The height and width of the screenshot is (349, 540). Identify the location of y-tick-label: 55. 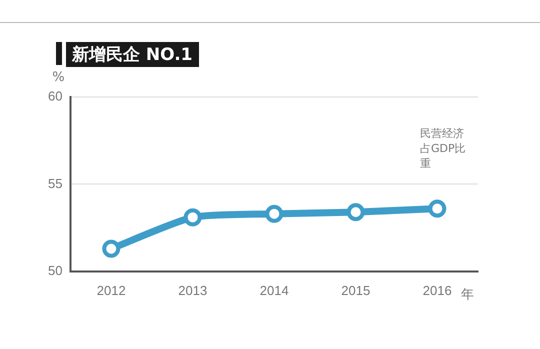
(55, 183).